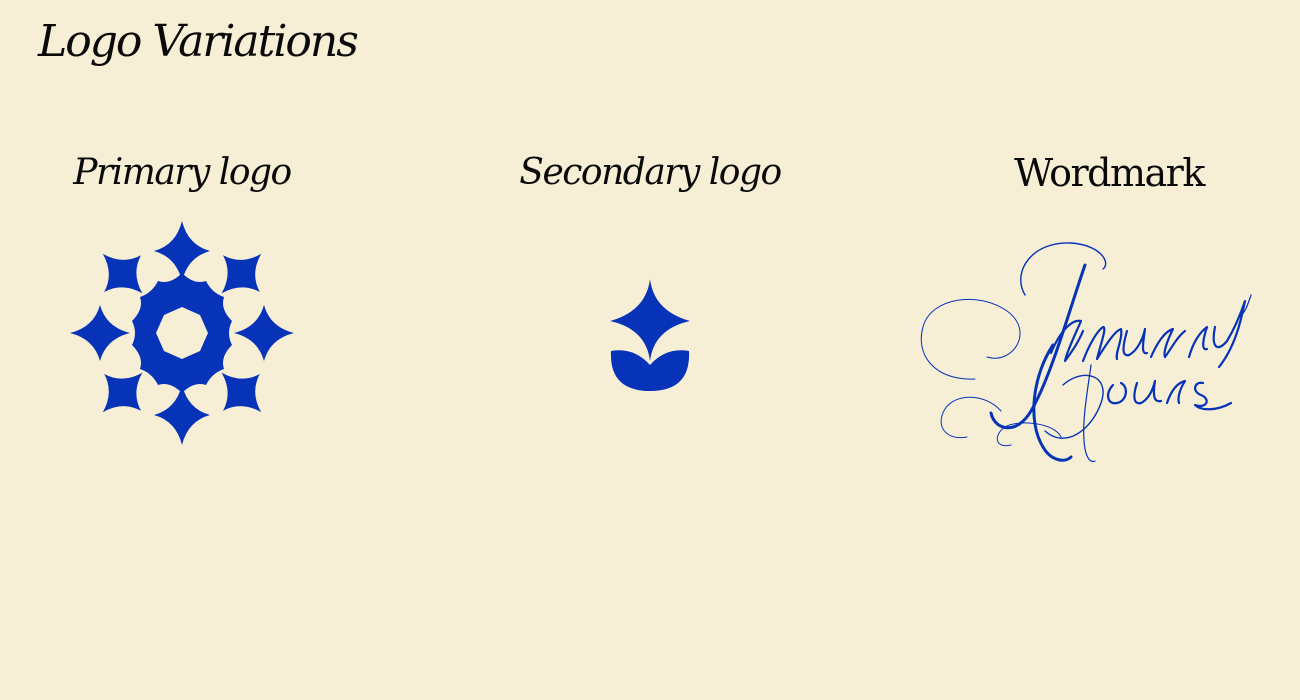 This screenshot has height=700, width=1300. Describe the element at coordinates (182, 333) in the screenshot. I see `flower-sparkle-emblem-icon` at that location.